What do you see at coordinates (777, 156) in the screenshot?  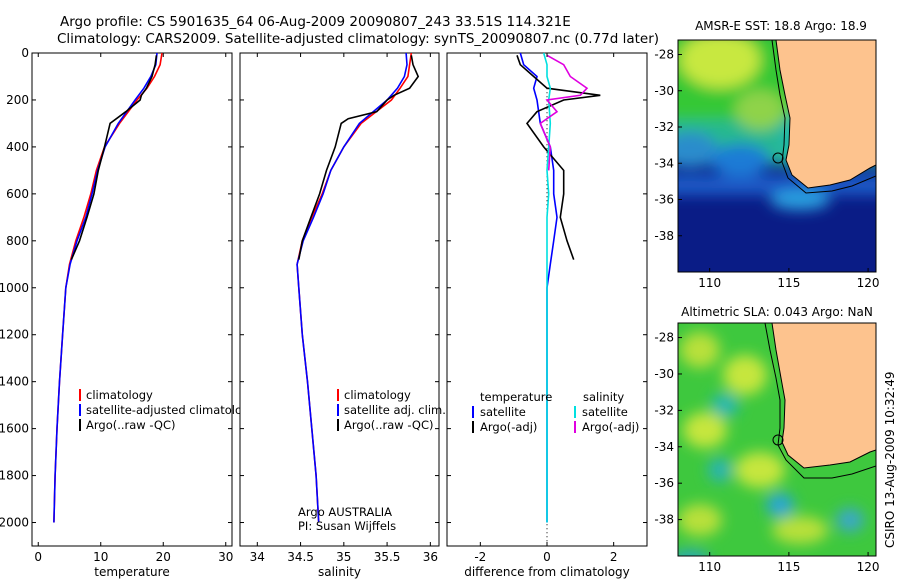 I see `sst-map-image` at bounding box center [777, 156].